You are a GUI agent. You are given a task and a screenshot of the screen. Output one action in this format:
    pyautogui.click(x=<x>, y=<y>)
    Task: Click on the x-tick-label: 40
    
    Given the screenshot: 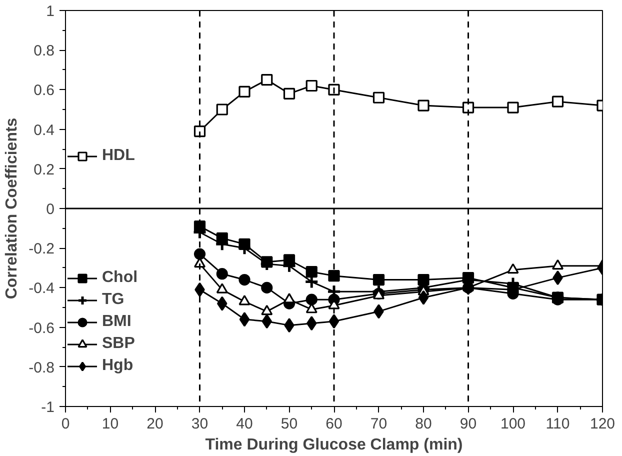 What is the action you would take?
    pyautogui.click(x=244, y=424)
    